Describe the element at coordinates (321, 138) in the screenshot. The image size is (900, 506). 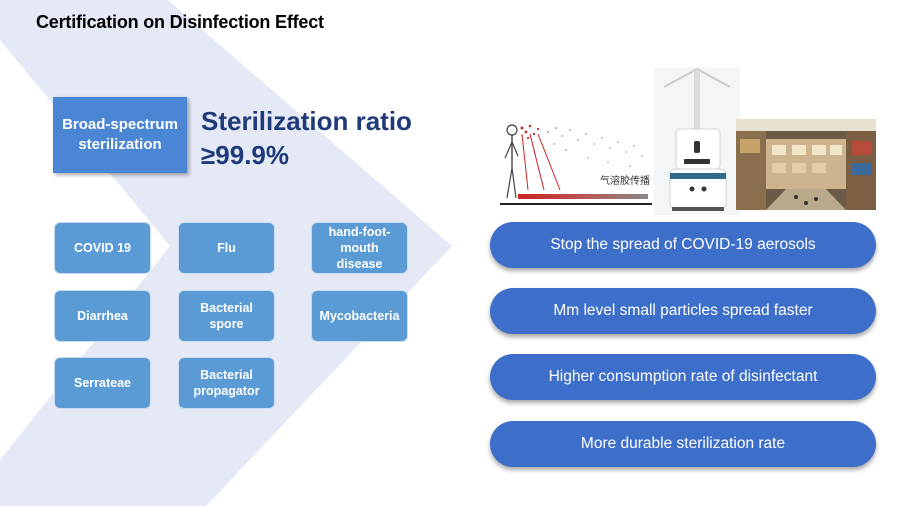
I see `sterilization-ratio: Sterilization ratio ≥99.9%` at that location.